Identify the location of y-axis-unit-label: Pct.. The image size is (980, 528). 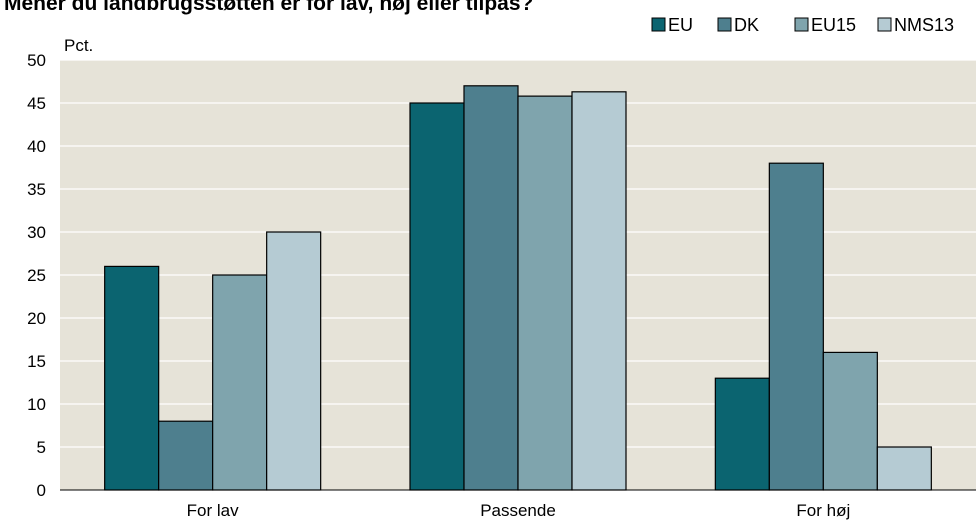
(78, 45).